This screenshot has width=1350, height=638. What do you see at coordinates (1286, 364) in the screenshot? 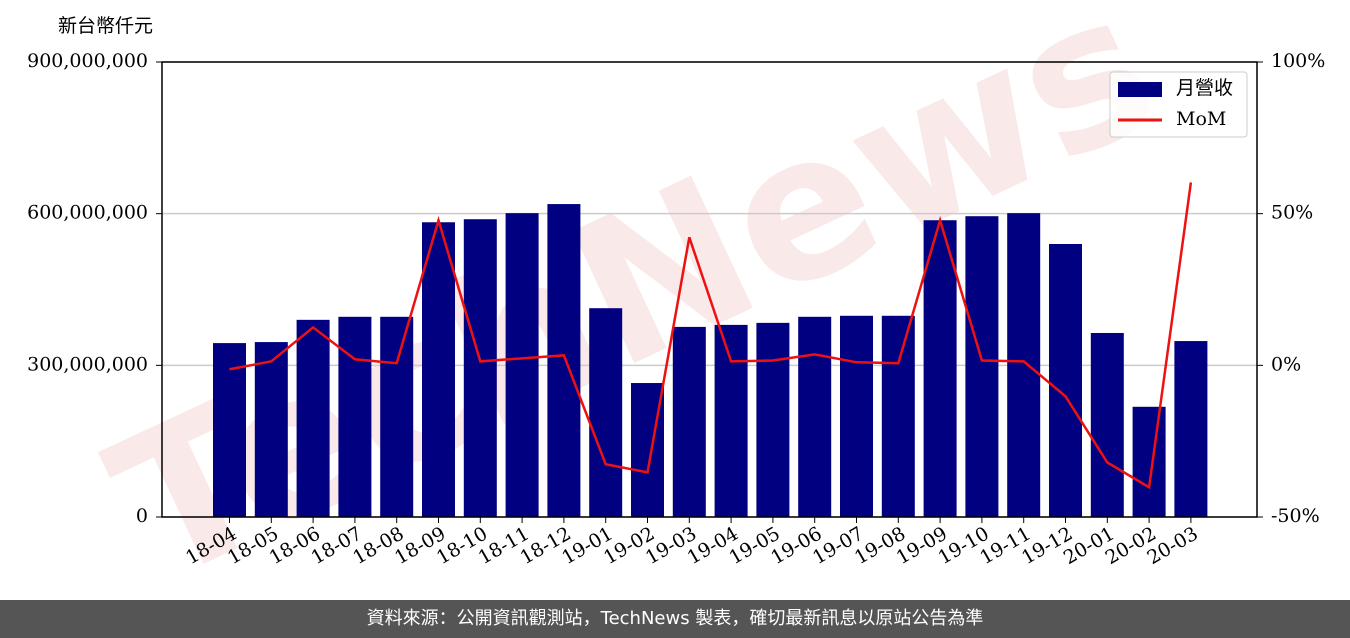
I see `y2-tick-label: 0%` at bounding box center [1286, 364].